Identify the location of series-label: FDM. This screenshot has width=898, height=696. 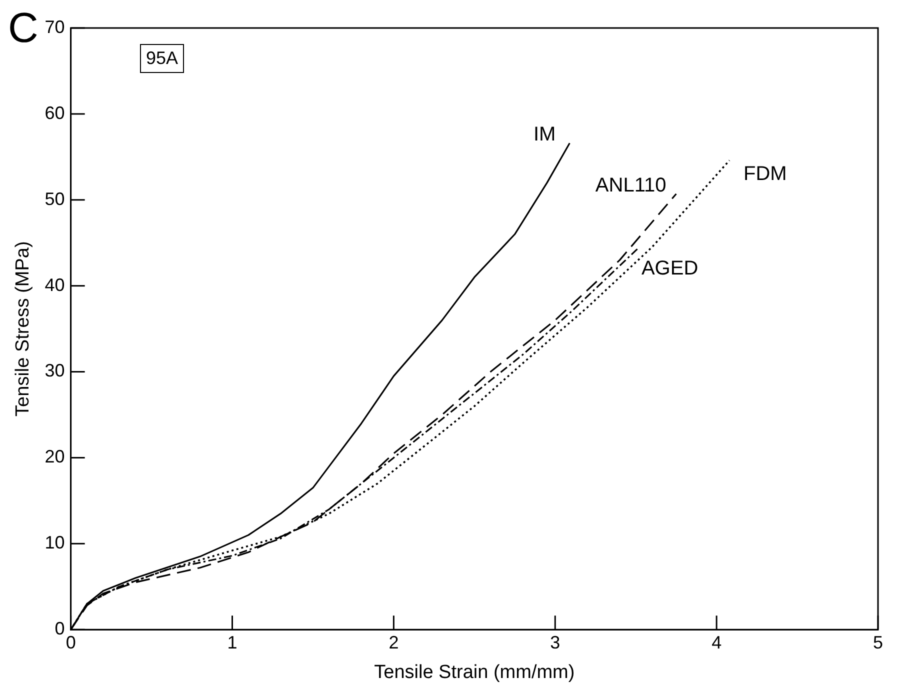
(765, 173).